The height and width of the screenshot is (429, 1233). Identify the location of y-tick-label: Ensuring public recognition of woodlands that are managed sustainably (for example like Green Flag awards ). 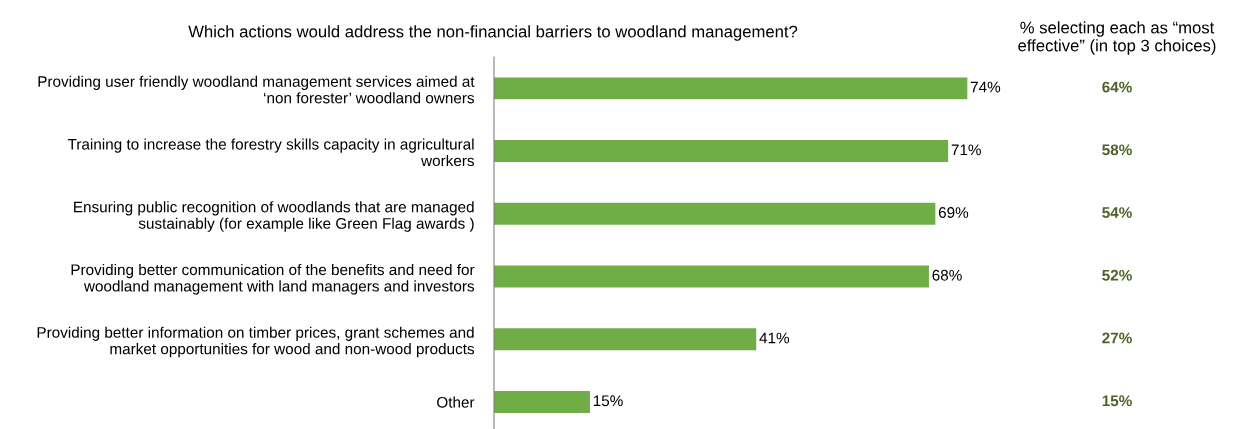
(274, 216).